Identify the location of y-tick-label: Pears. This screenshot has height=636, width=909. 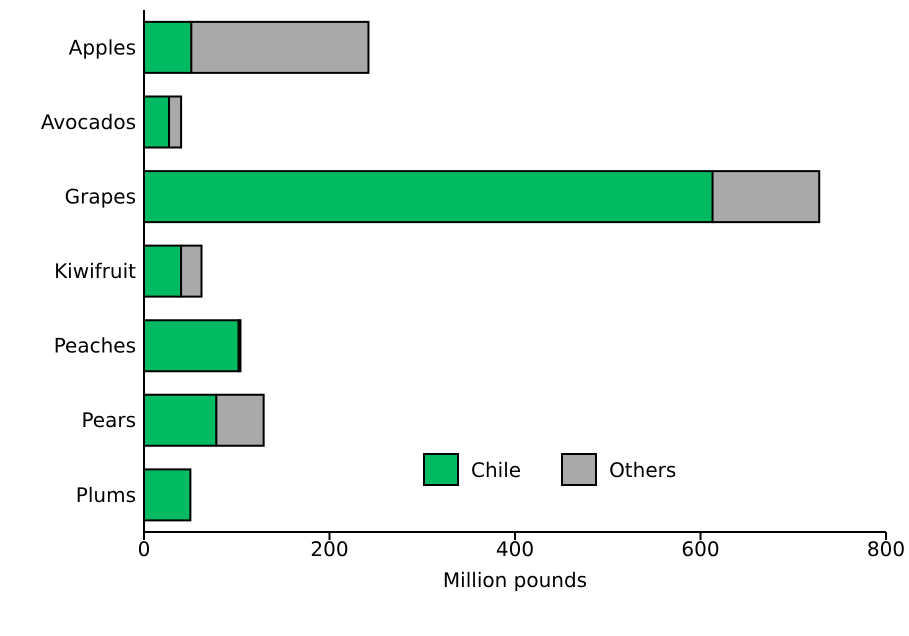
(108, 420).